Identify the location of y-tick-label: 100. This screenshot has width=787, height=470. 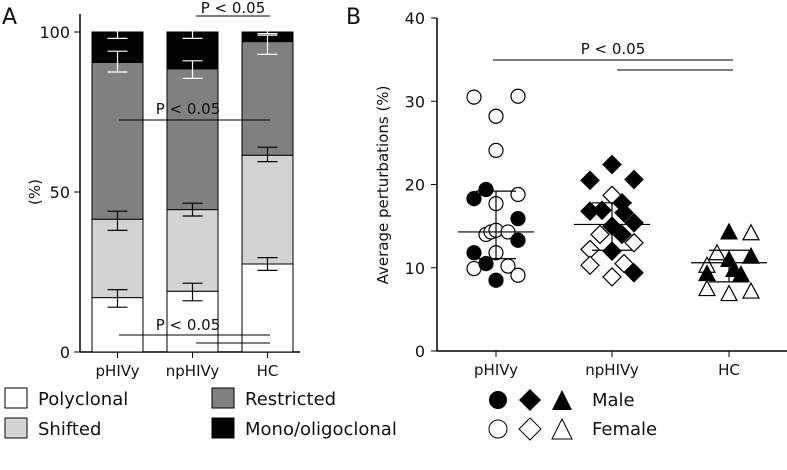
(54, 32).